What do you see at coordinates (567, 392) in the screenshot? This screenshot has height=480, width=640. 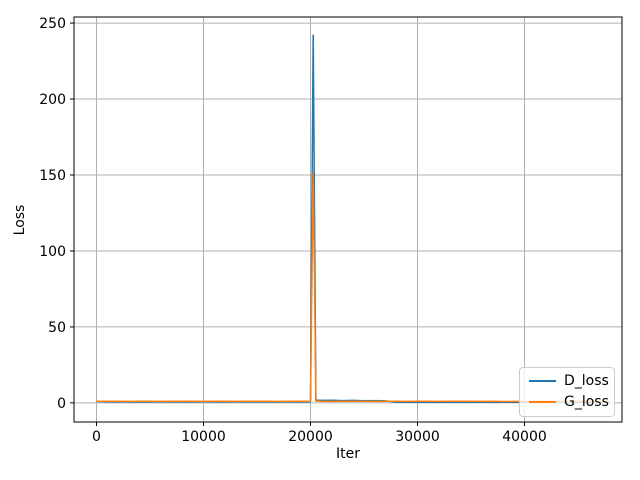 I see `legend: D_loss G_loss` at bounding box center [567, 392].